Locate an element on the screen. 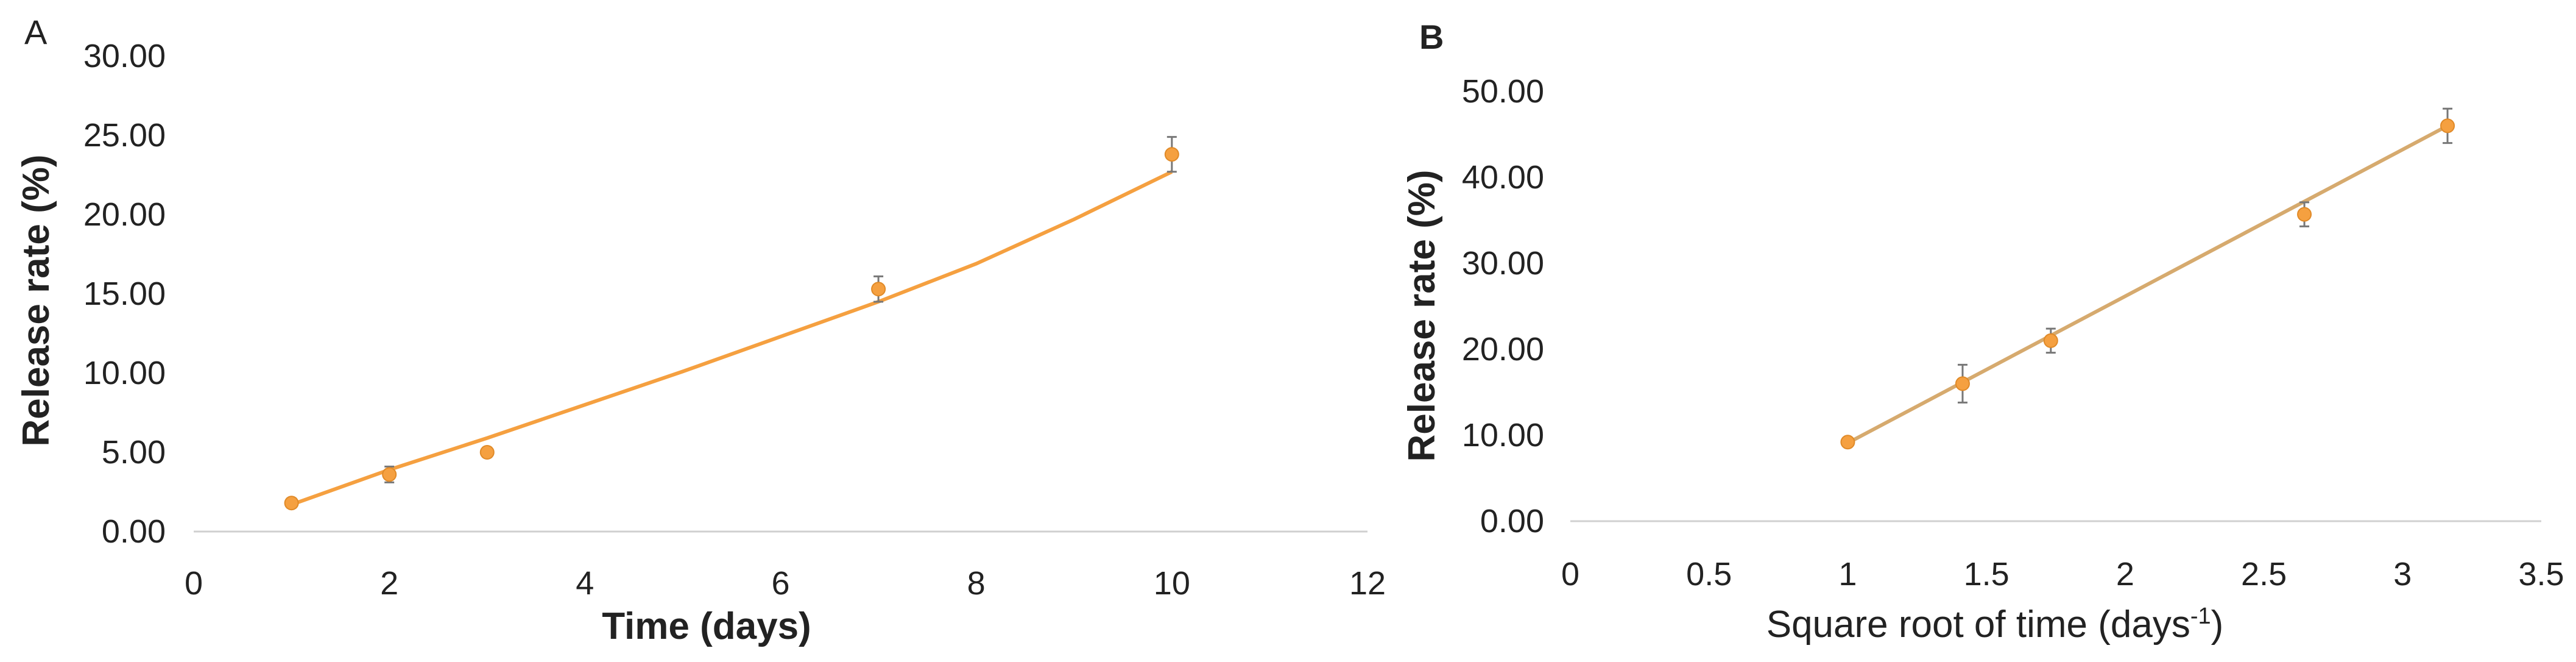 The image size is (2576, 662). x-axis-title-b-sup: -1 is located at coordinates (2200, 616).